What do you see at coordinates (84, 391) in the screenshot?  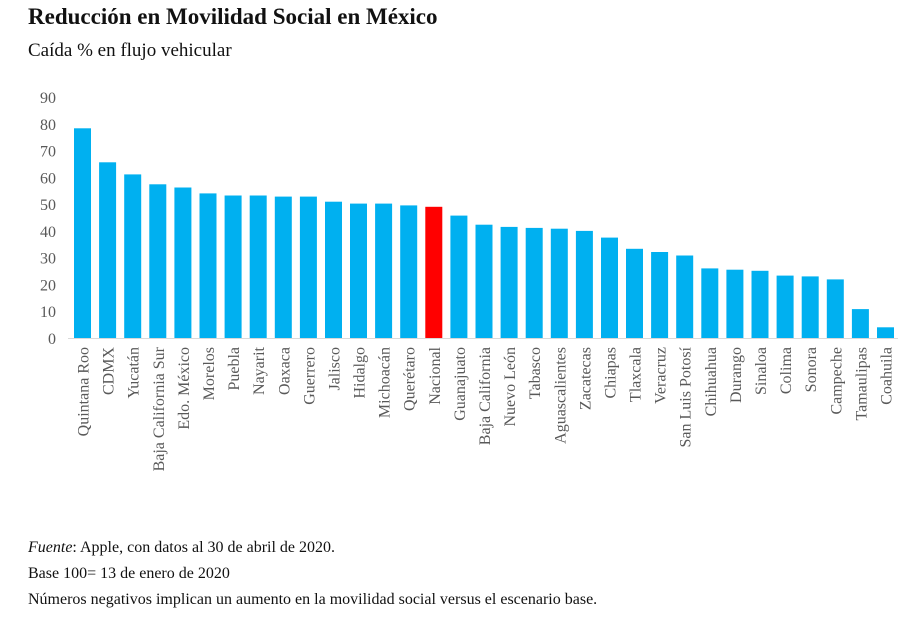 I see `x-tick-label: Quintana Roo` at bounding box center [84, 391].